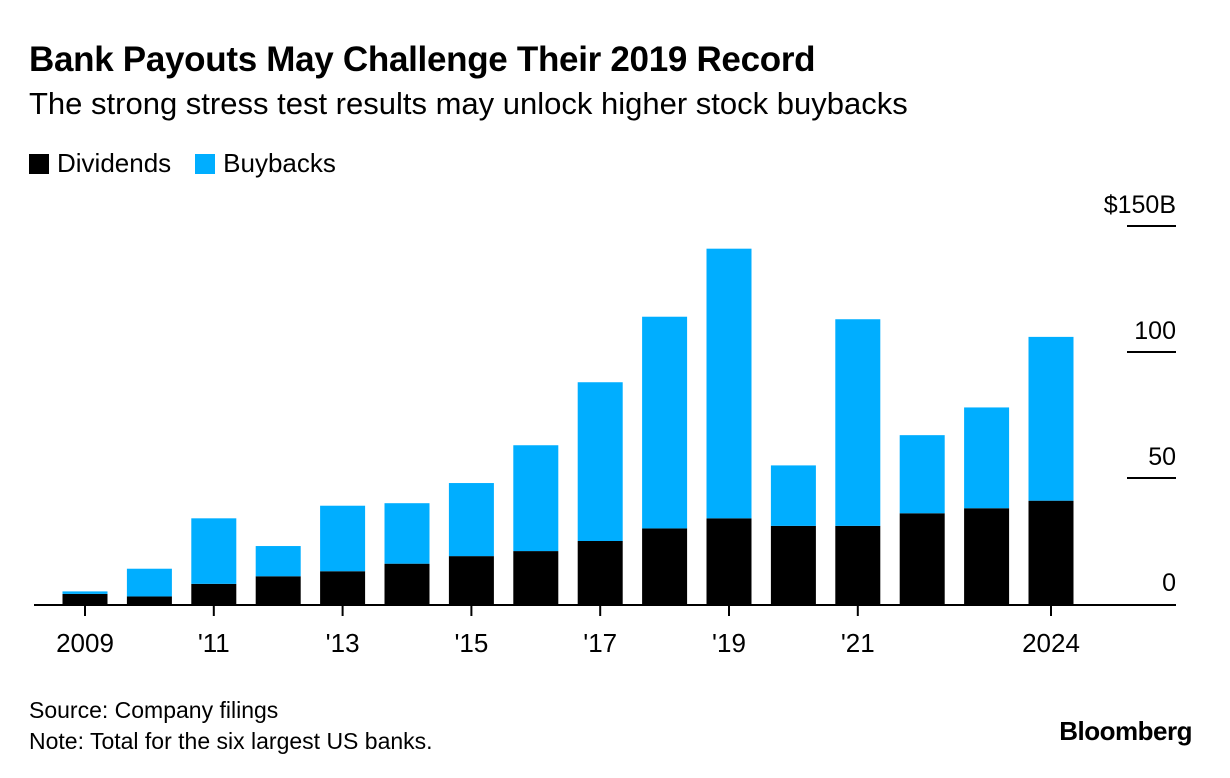 The width and height of the screenshot is (1230, 778). Describe the element at coordinates (278, 561) in the screenshot. I see `bar-buybacks-2012` at that location.